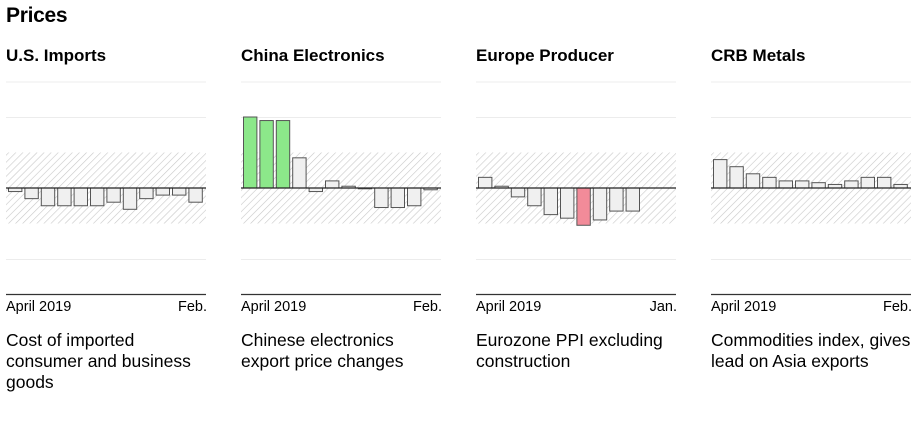 This screenshot has width=919, height=426. What do you see at coordinates (56, 55) in the screenshot?
I see `chart-title: U.S. Imports` at bounding box center [56, 55].